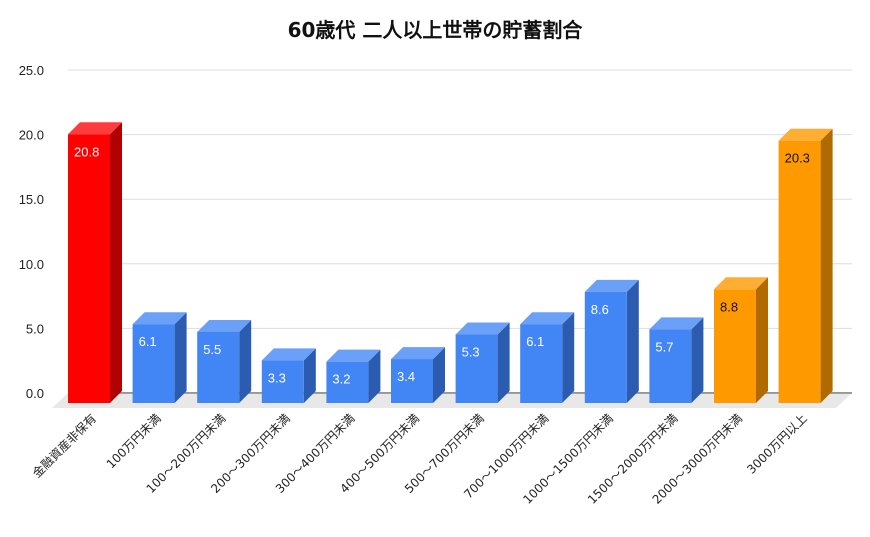  I want to click on x-category-label: 3000万円以上, so click(776, 443).